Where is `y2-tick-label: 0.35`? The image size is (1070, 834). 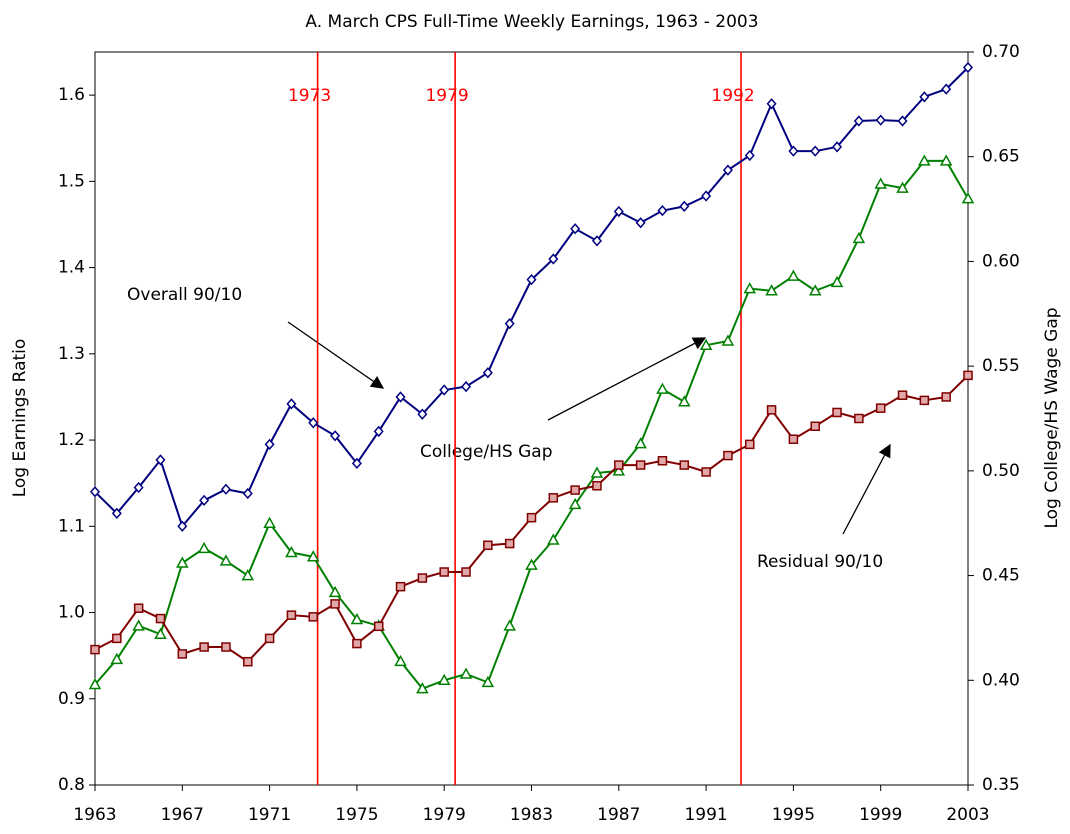
y2-tick-label: 0.35 is located at coordinates (1001, 785).